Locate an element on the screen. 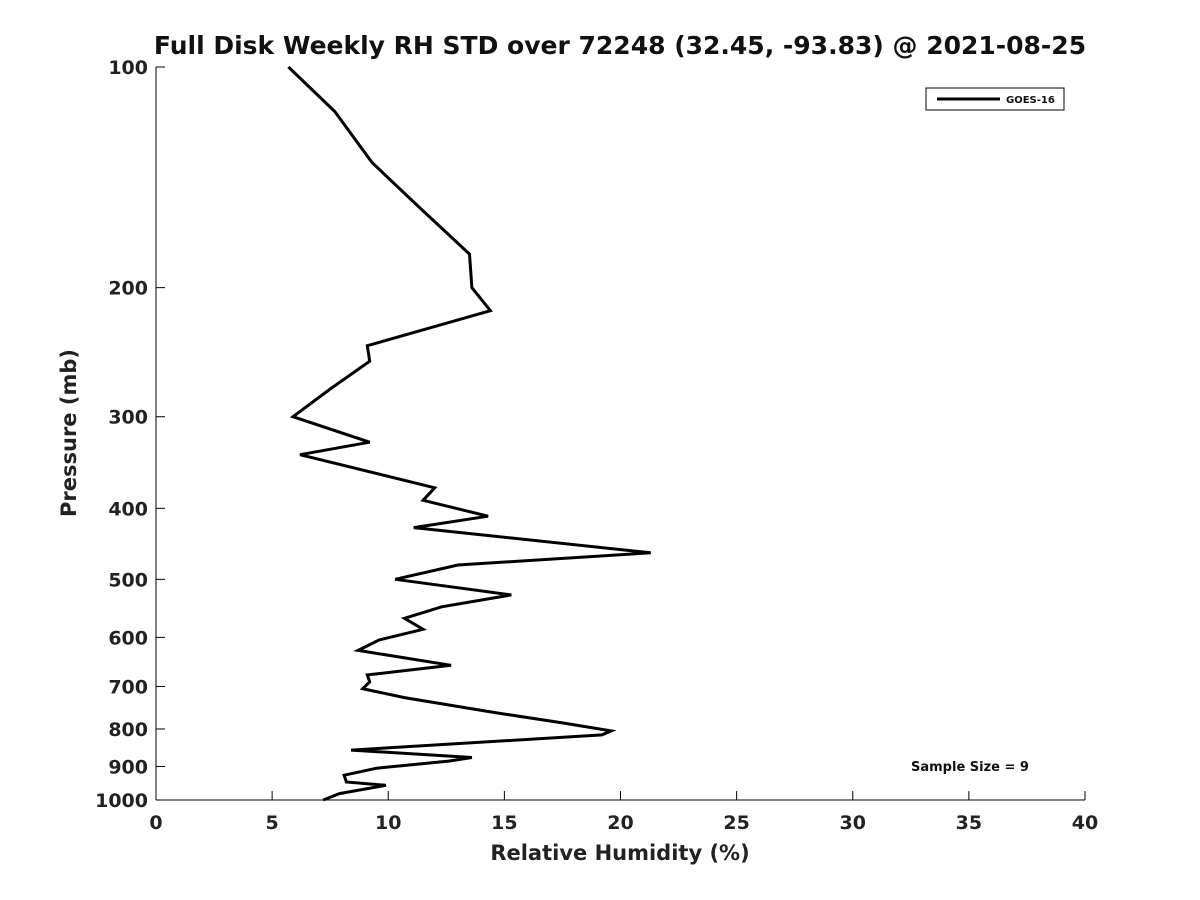  y-tick-label: 100 is located at coordinates (128, 68).